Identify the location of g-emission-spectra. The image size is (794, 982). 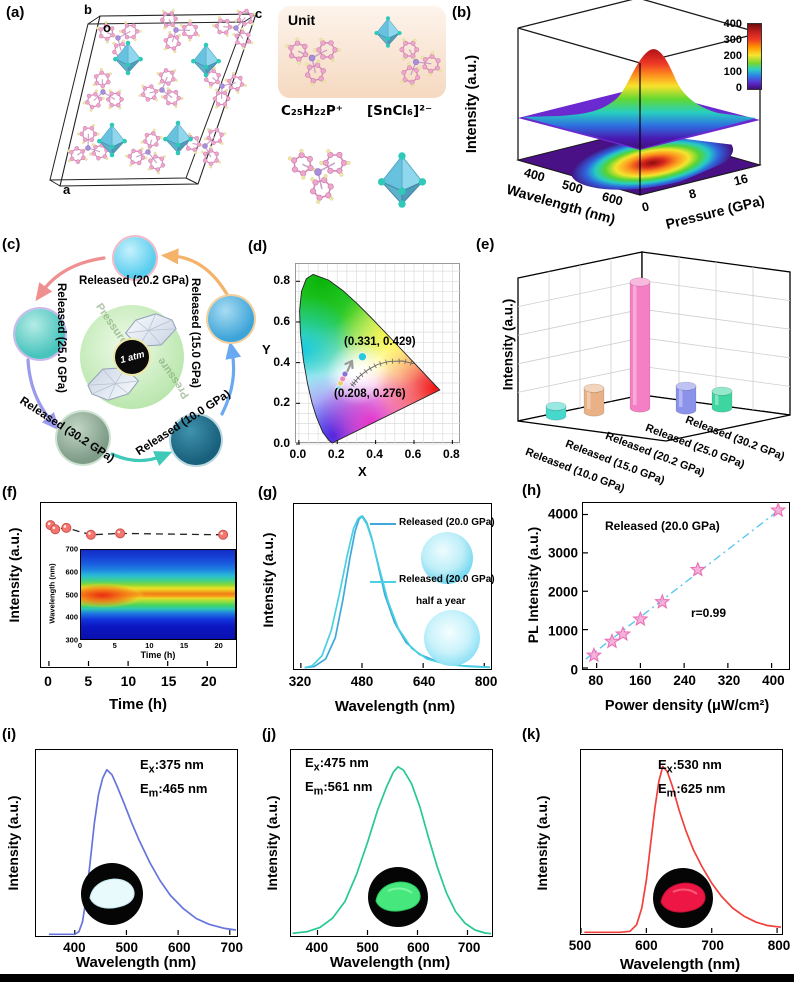
(395, 592).